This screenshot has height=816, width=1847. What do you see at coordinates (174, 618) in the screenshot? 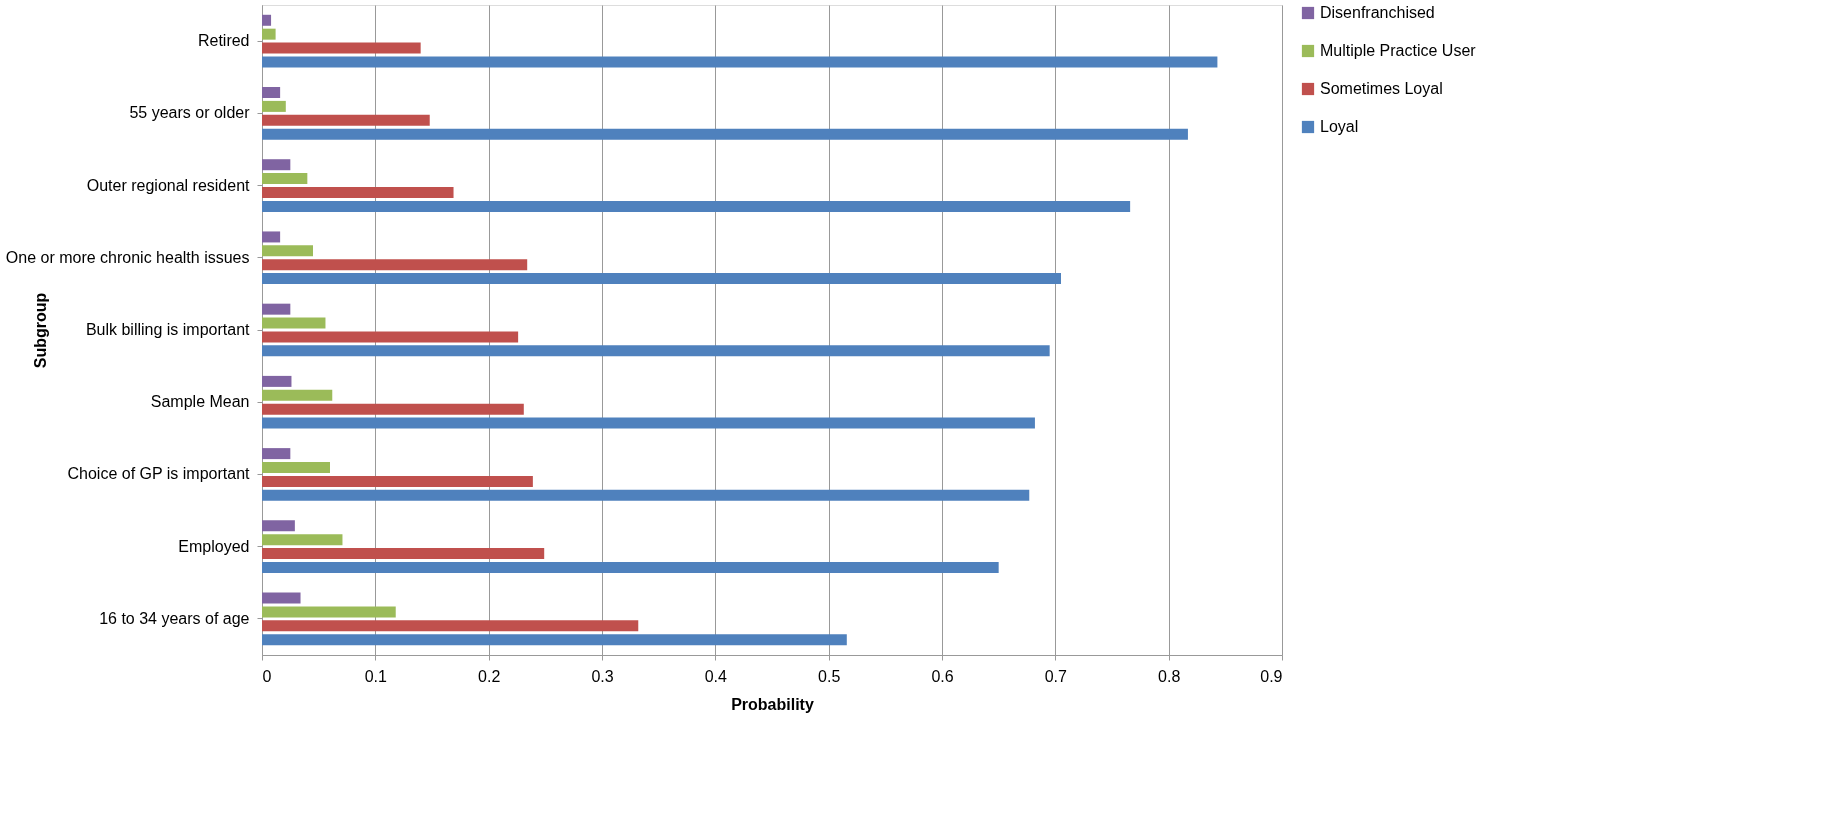
I see `y-tick-label: 16 to 34 years of age` at bounding box center [174, 618].